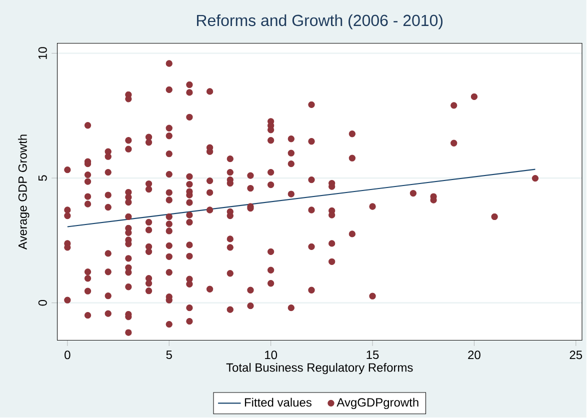 The image size is (587, 418). Describe the element at coordinates (576, 355) in the screenshot. I see `x-tick-label: 25` at that location.